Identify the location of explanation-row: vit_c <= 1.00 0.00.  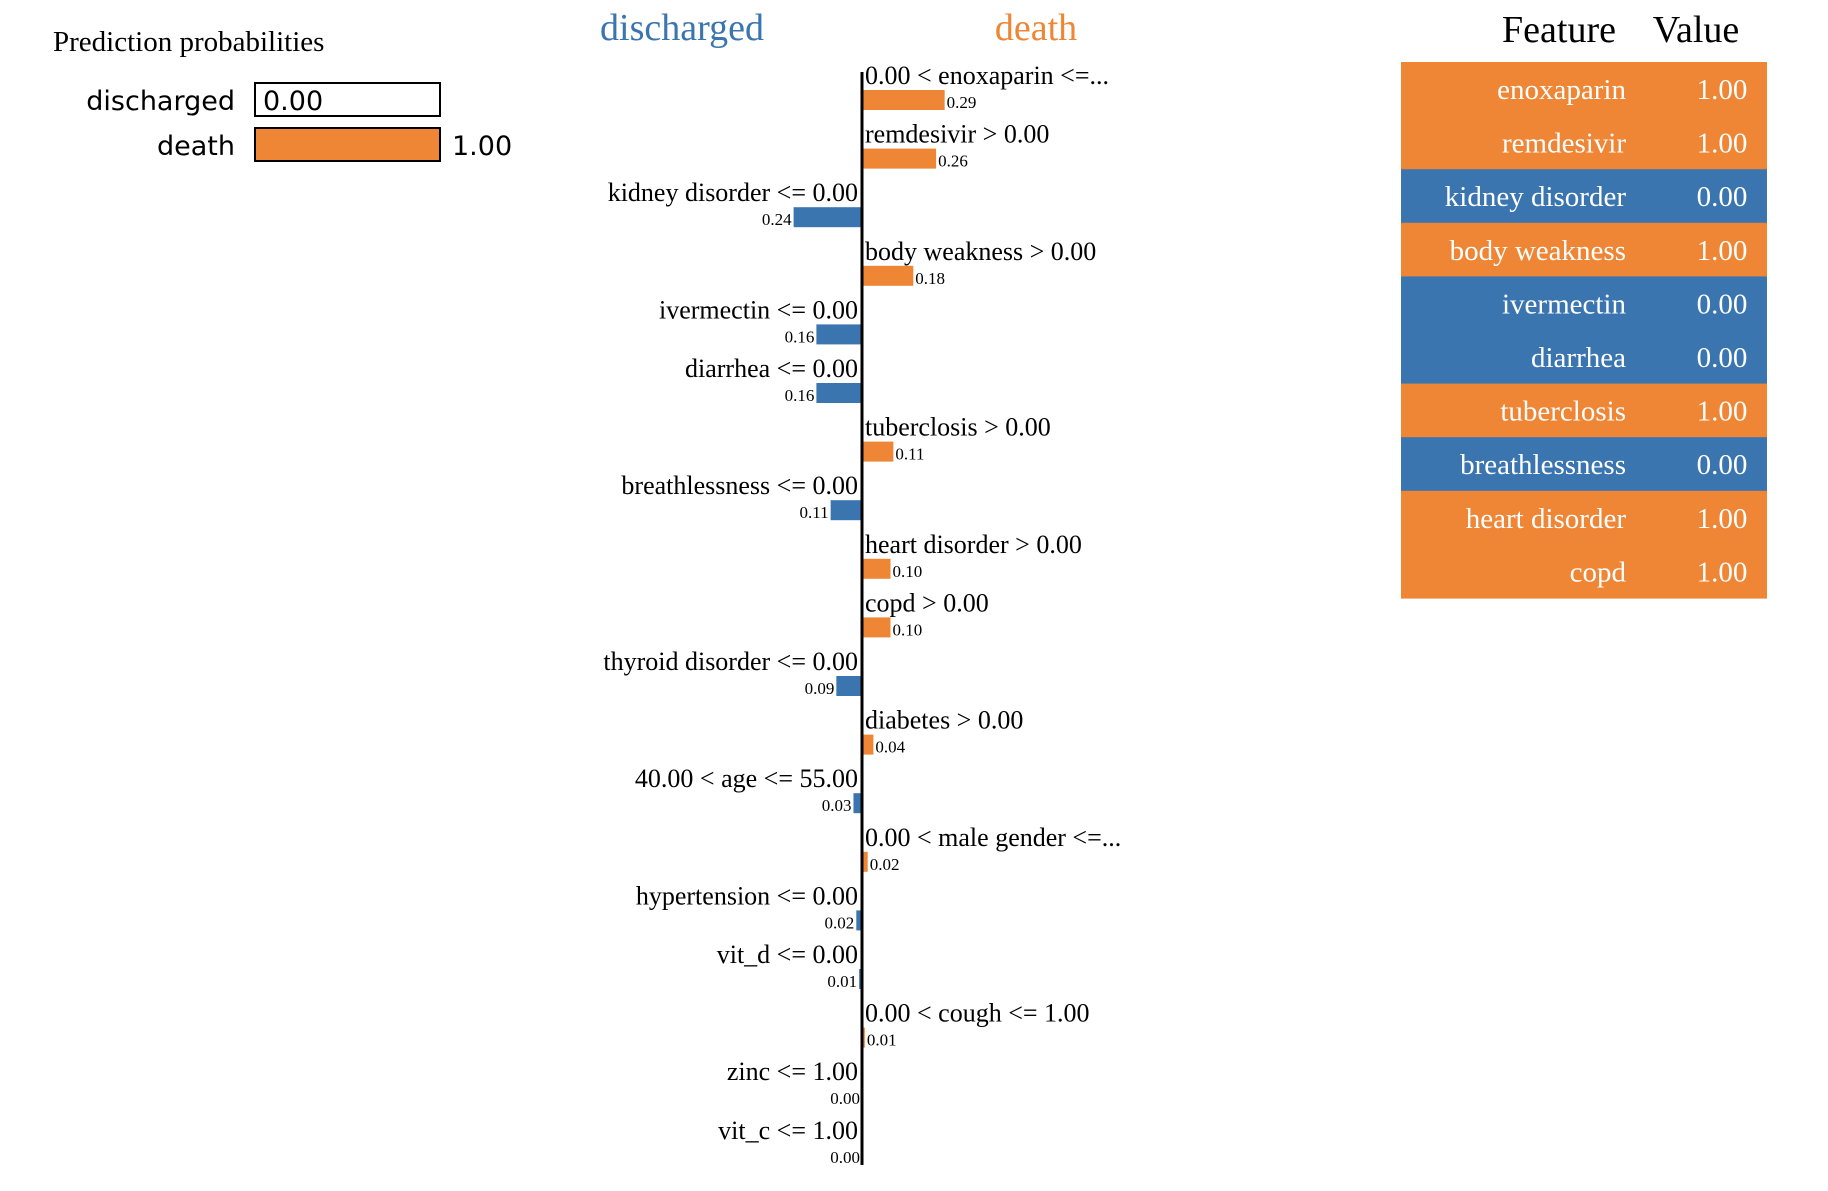
(789, 1141).